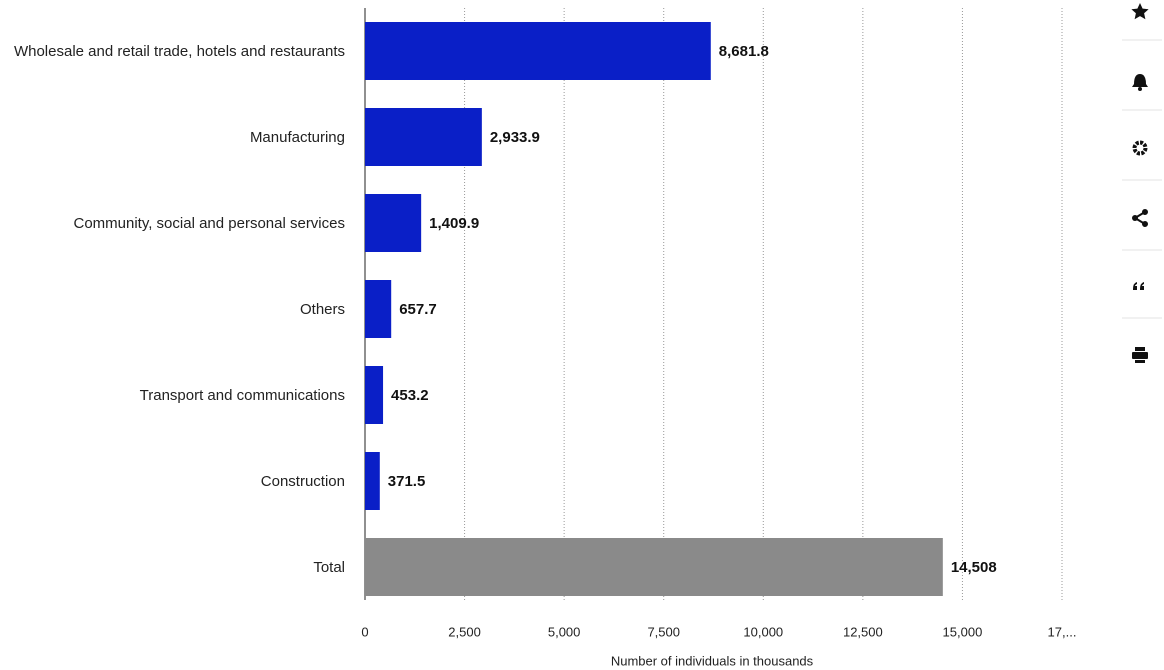  Describe the element at coordinates (564, 631) in the screenshot. I see `x-tick-label: 5,000` at that location.